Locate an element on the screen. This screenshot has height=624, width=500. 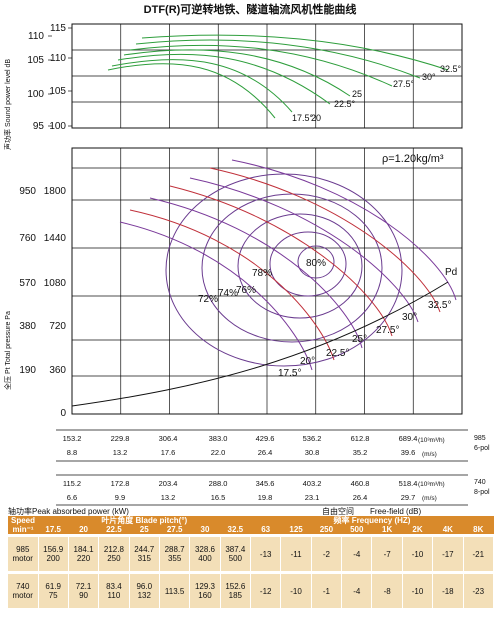
pressure-y-740-ticks: 950 760 570 380 190 is located at coordinates (27, 281).